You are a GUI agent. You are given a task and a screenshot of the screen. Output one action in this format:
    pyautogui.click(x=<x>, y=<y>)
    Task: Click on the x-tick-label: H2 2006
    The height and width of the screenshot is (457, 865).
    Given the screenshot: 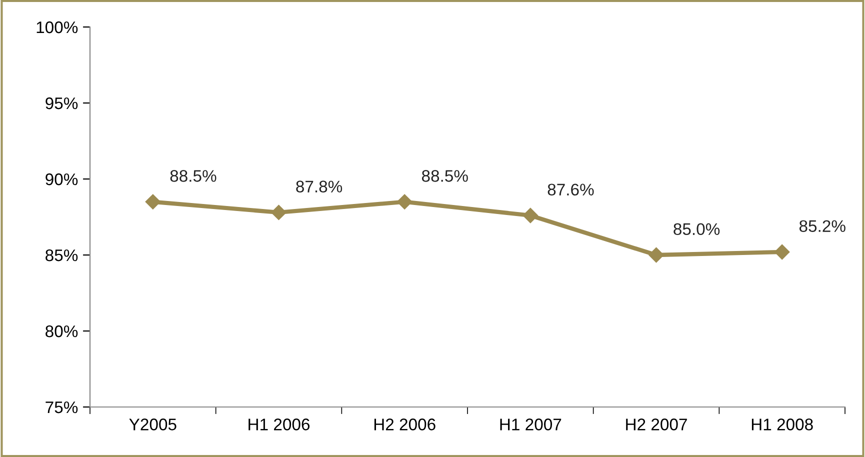 What is the action you would take?
    pyautogui.click(x=405, y=424)
    